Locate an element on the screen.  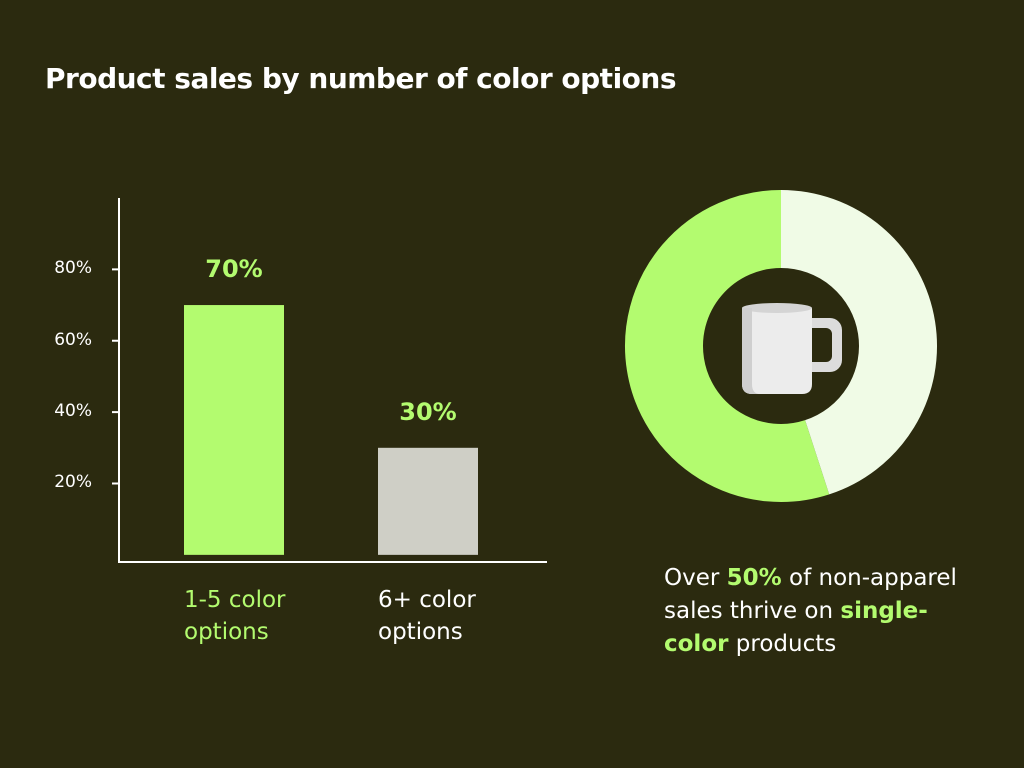
y-tick-label: 60% is located at coordinates (73, 339).